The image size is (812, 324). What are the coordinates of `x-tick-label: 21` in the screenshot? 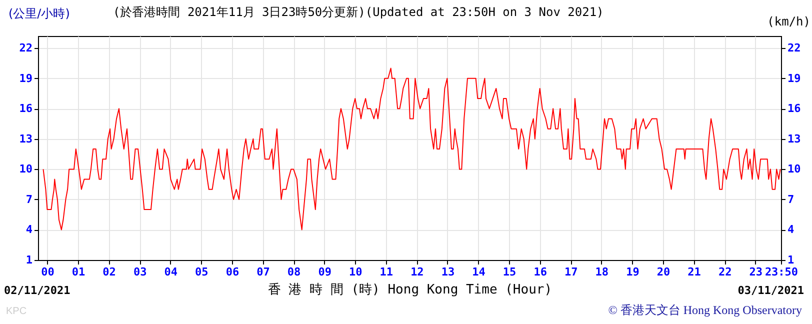 It's located at (695, 272).